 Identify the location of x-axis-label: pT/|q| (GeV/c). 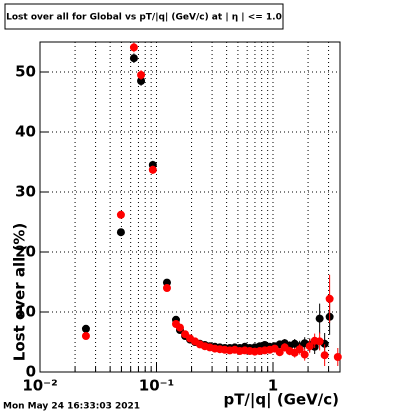
(281, 400).